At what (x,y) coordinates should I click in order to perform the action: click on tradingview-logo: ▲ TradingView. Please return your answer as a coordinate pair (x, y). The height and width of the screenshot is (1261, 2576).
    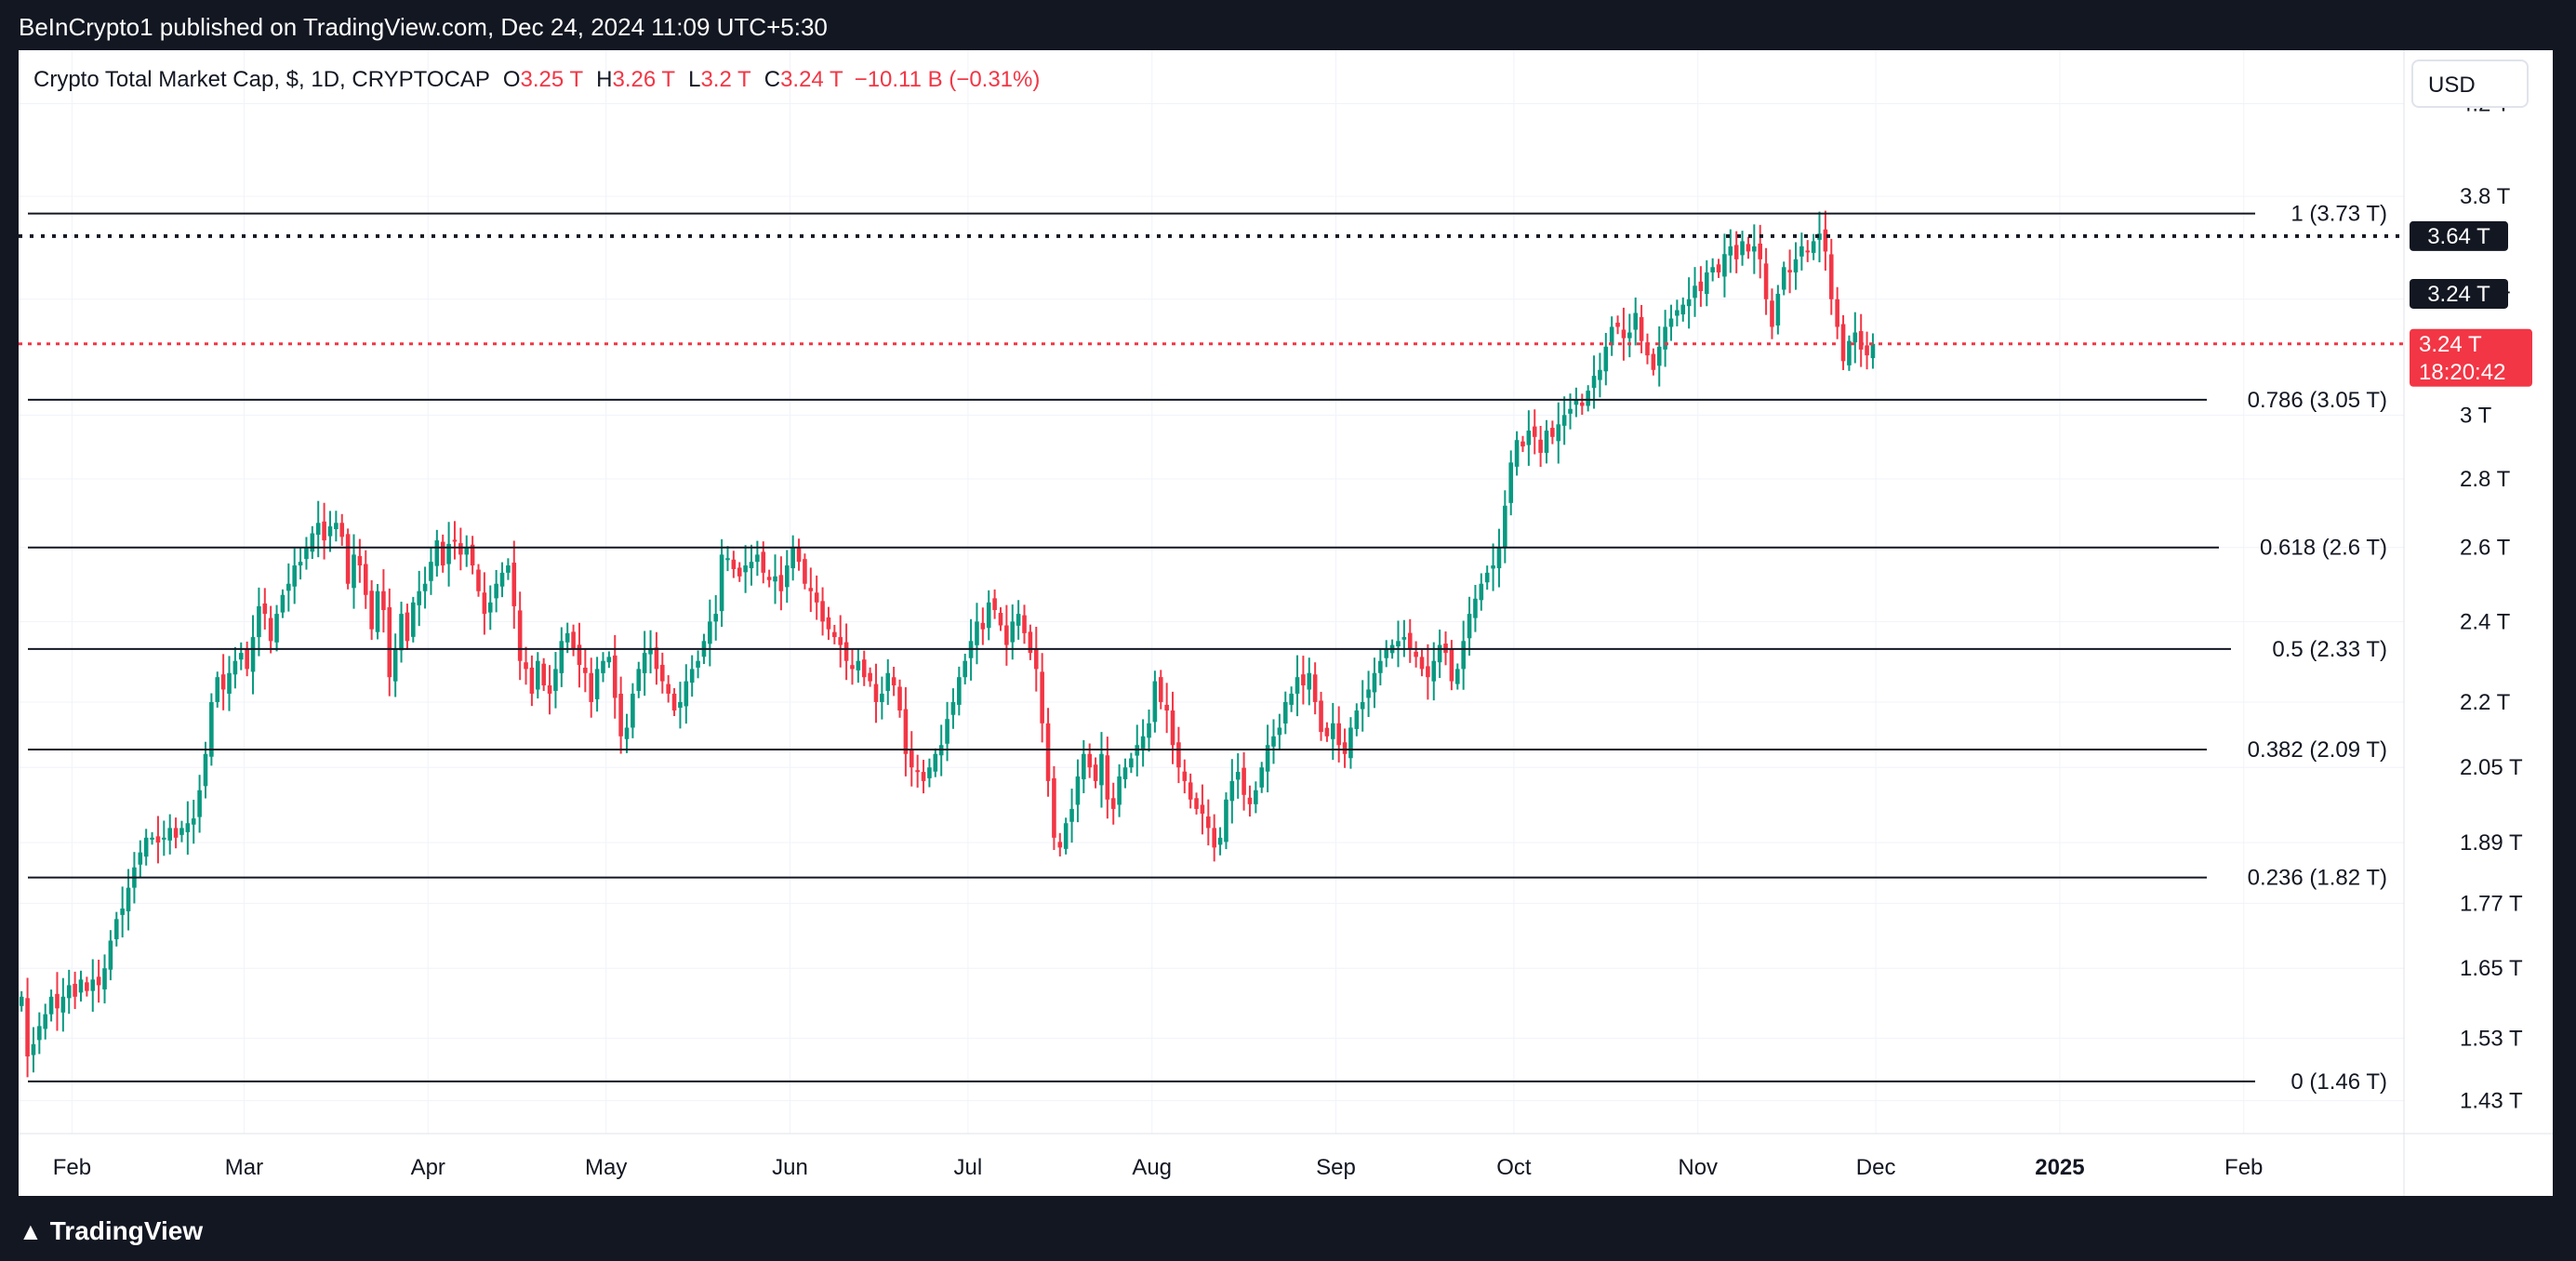
    Looking at the image, I should click on (111, 1231).